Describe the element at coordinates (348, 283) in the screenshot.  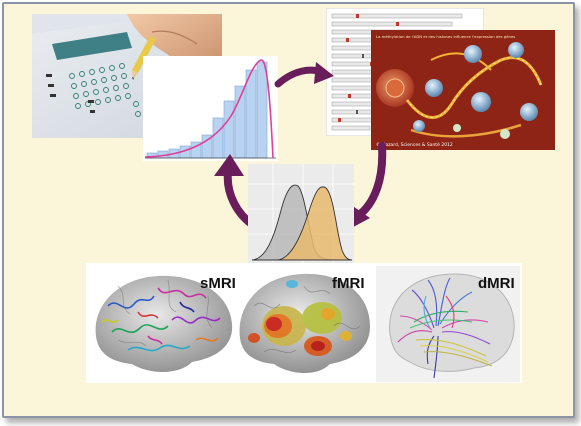
I see `fmri-label: fMRI` at that location.